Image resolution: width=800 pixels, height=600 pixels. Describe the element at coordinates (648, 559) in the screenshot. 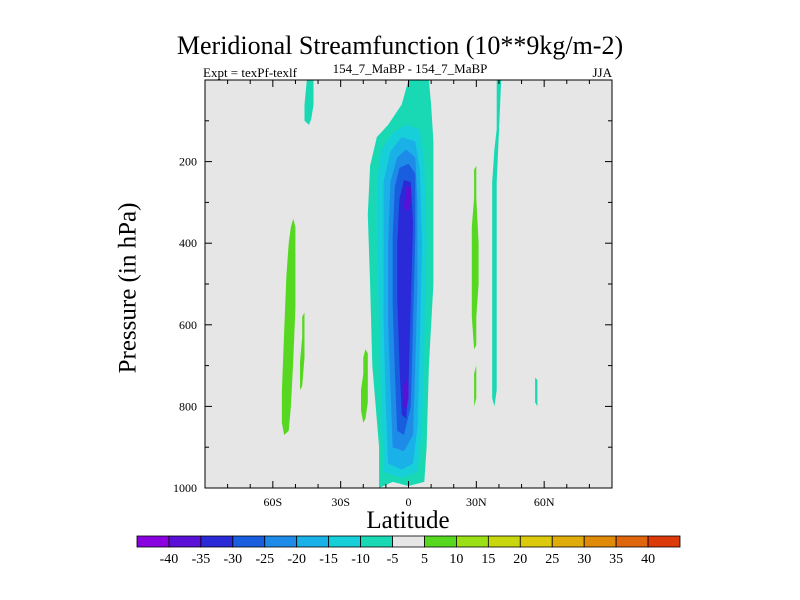

I see `colorbar-label: 40` at that location.